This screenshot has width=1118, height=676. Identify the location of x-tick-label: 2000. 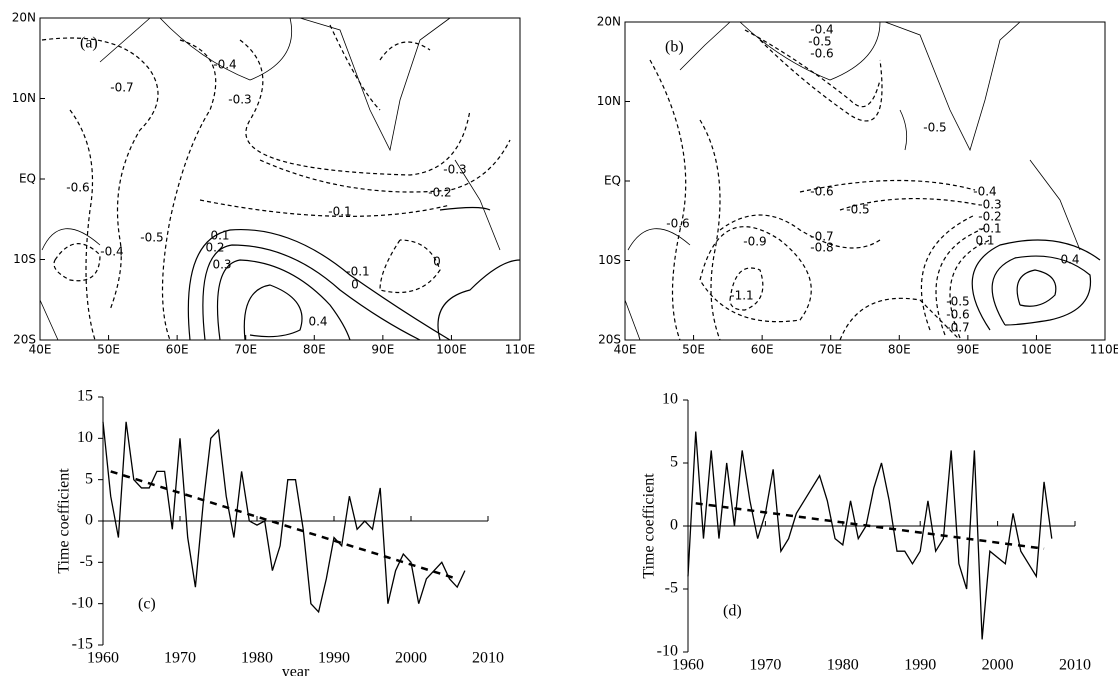
(411, 658).